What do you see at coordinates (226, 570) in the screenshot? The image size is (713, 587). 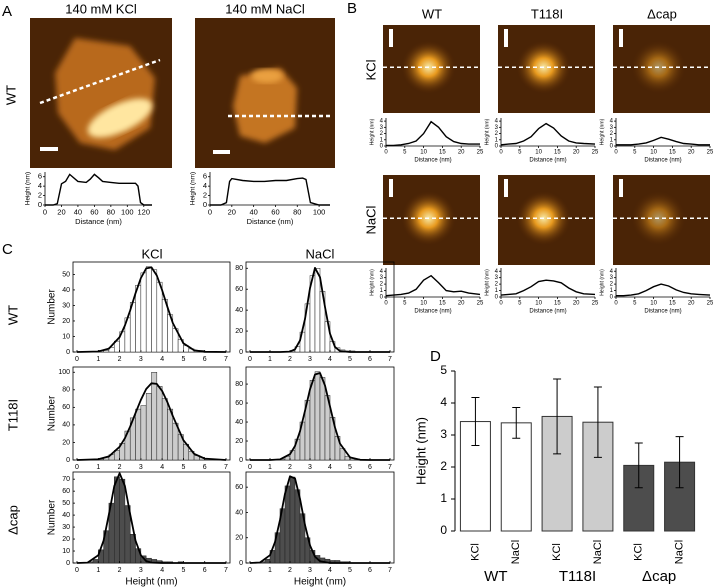 I see `x-tick-label: 7` at bounding box center [226, 570].